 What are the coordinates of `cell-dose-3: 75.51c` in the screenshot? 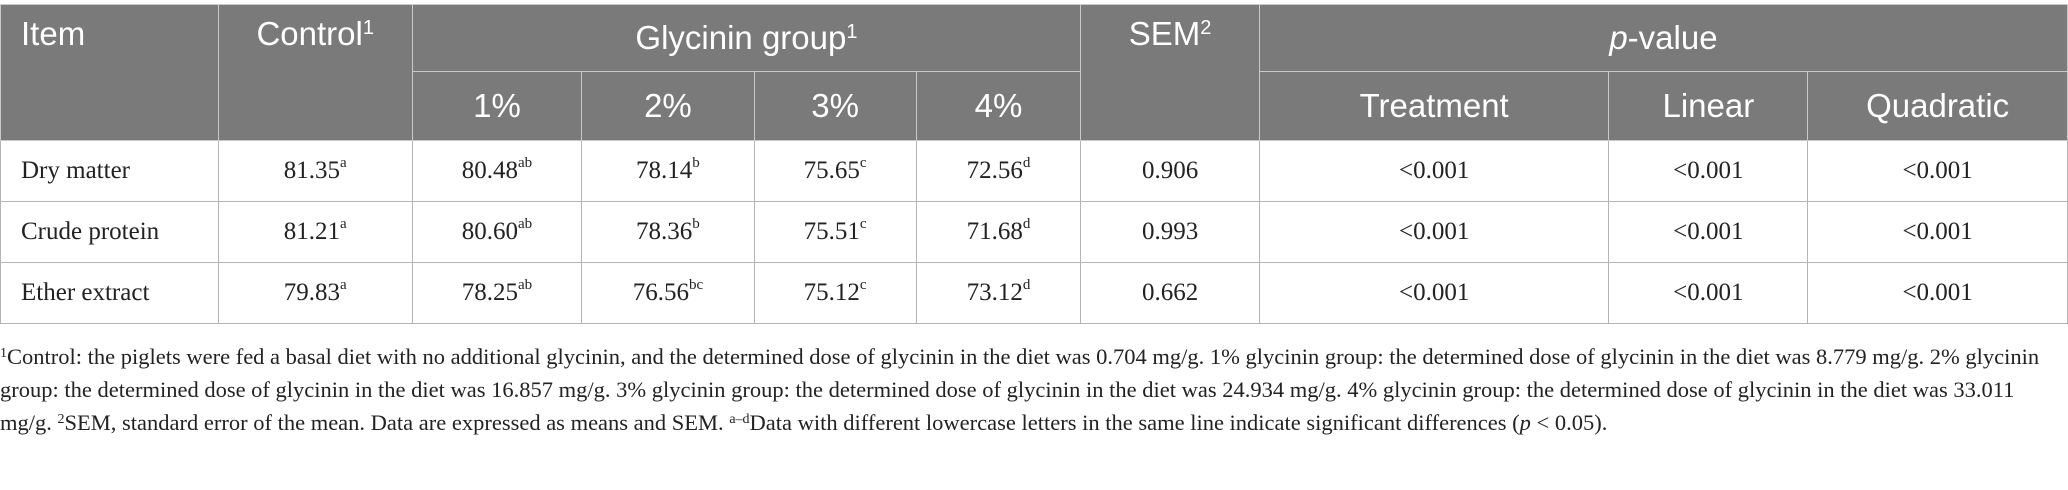 It's located at (835, 232).